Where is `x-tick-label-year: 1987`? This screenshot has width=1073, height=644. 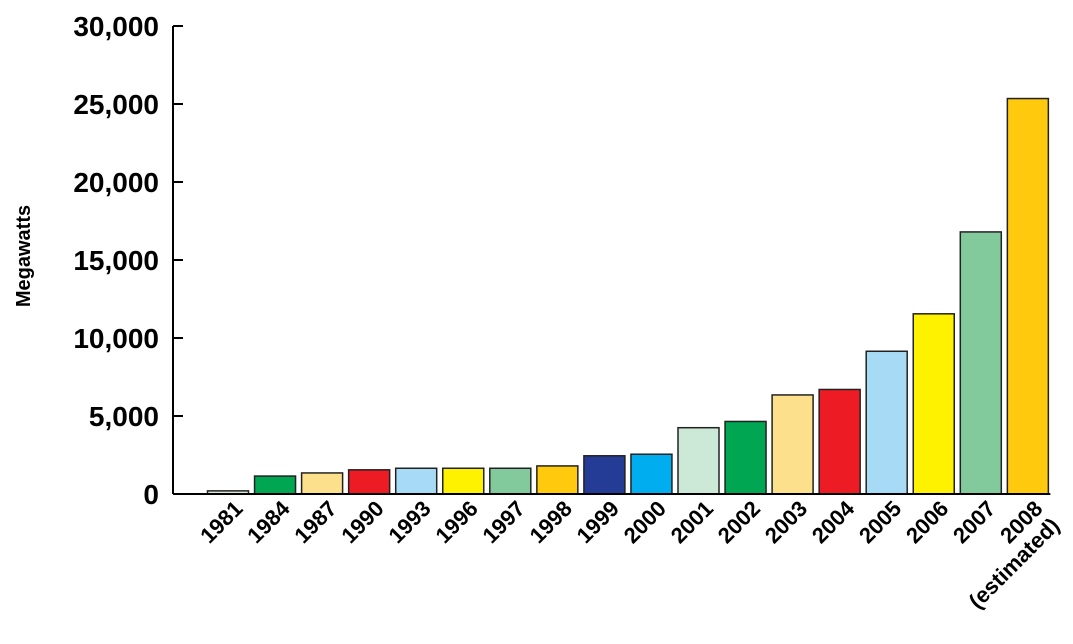
x-tick-label-year: 1987 is located at coordinates (315, 522).